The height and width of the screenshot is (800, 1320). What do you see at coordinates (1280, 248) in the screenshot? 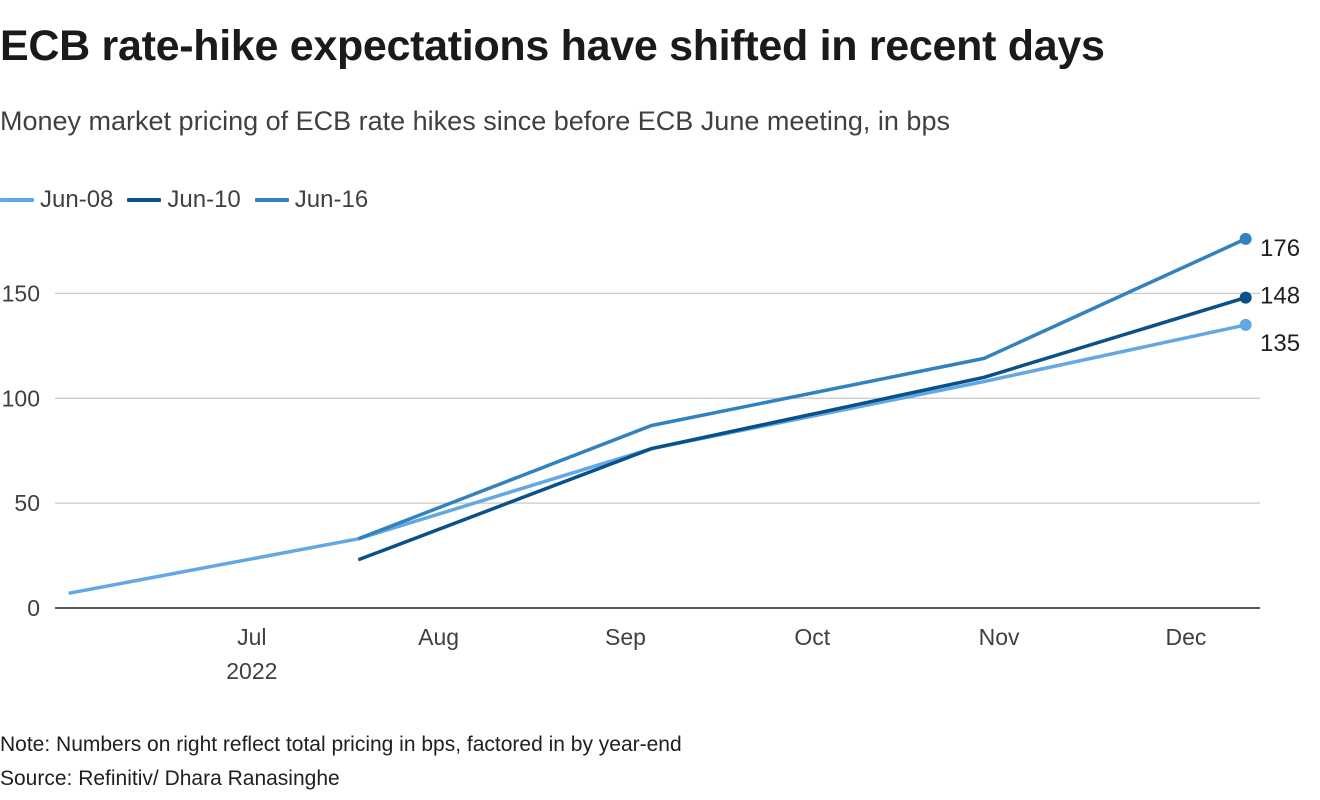
I see `series-end-label-jun16: 176` at bounding box center [1280, 248].